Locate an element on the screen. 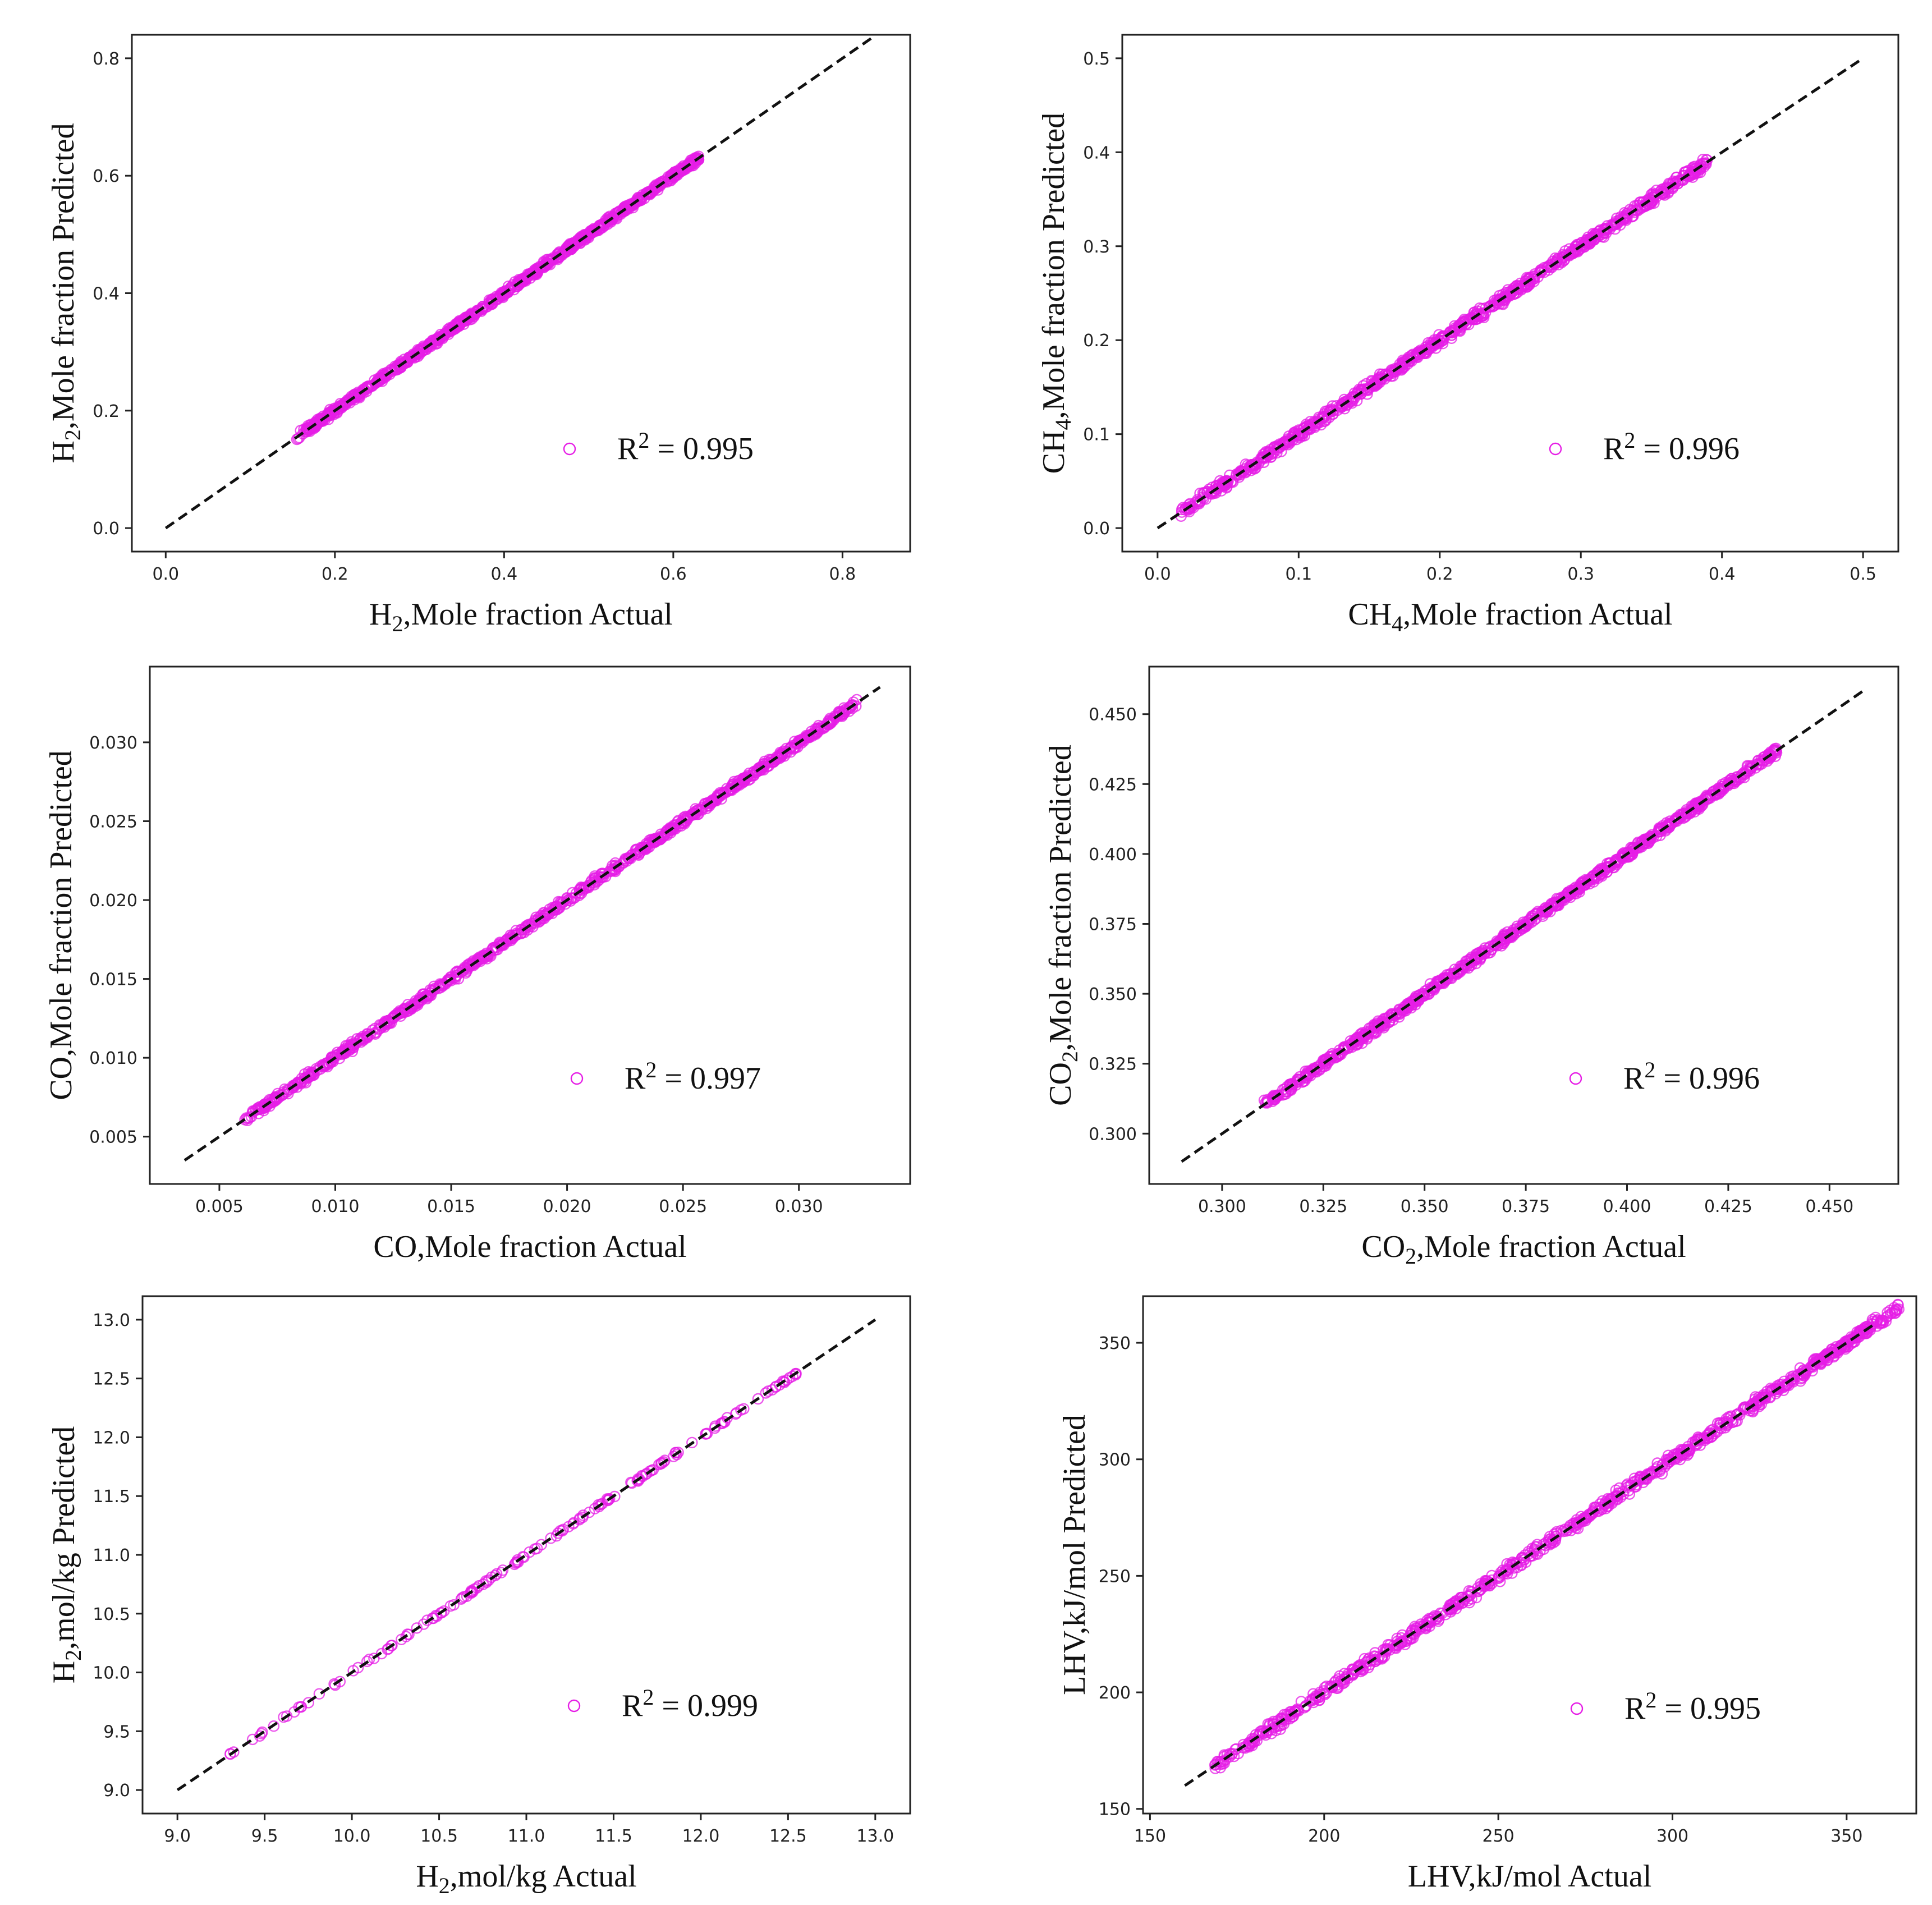  legend-superscript: 2 is located at coordinates (643, 440).